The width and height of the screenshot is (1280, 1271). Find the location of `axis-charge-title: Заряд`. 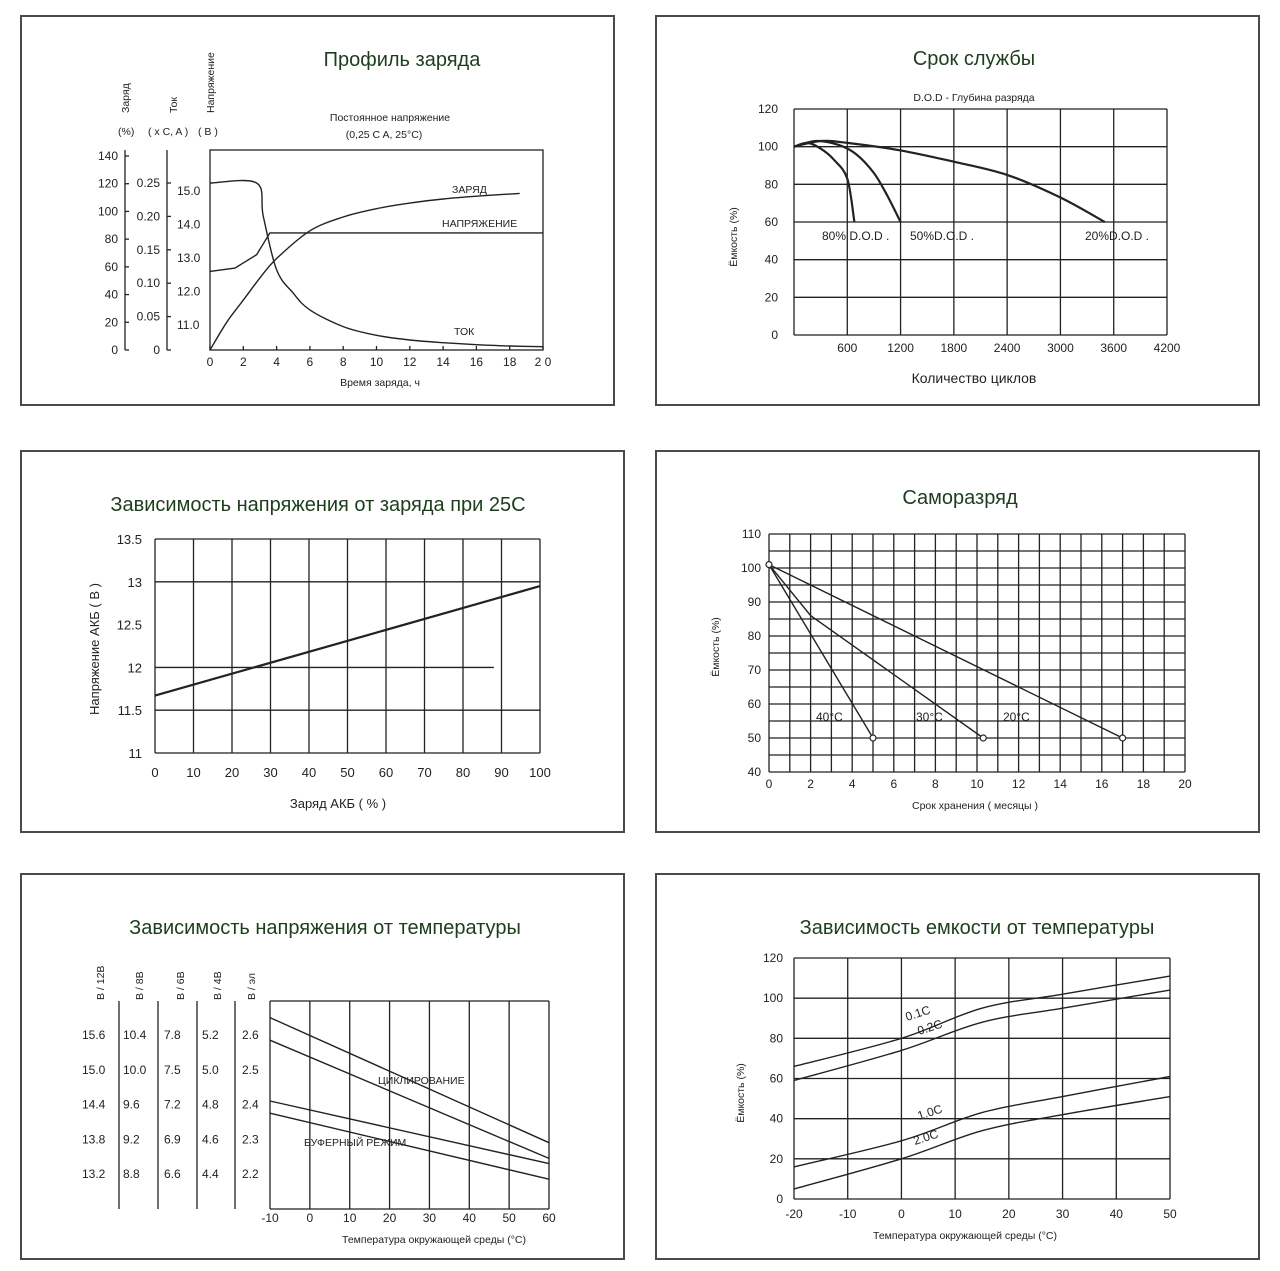

axis-charge-title: Заряд is located at coordinates (126, 98).